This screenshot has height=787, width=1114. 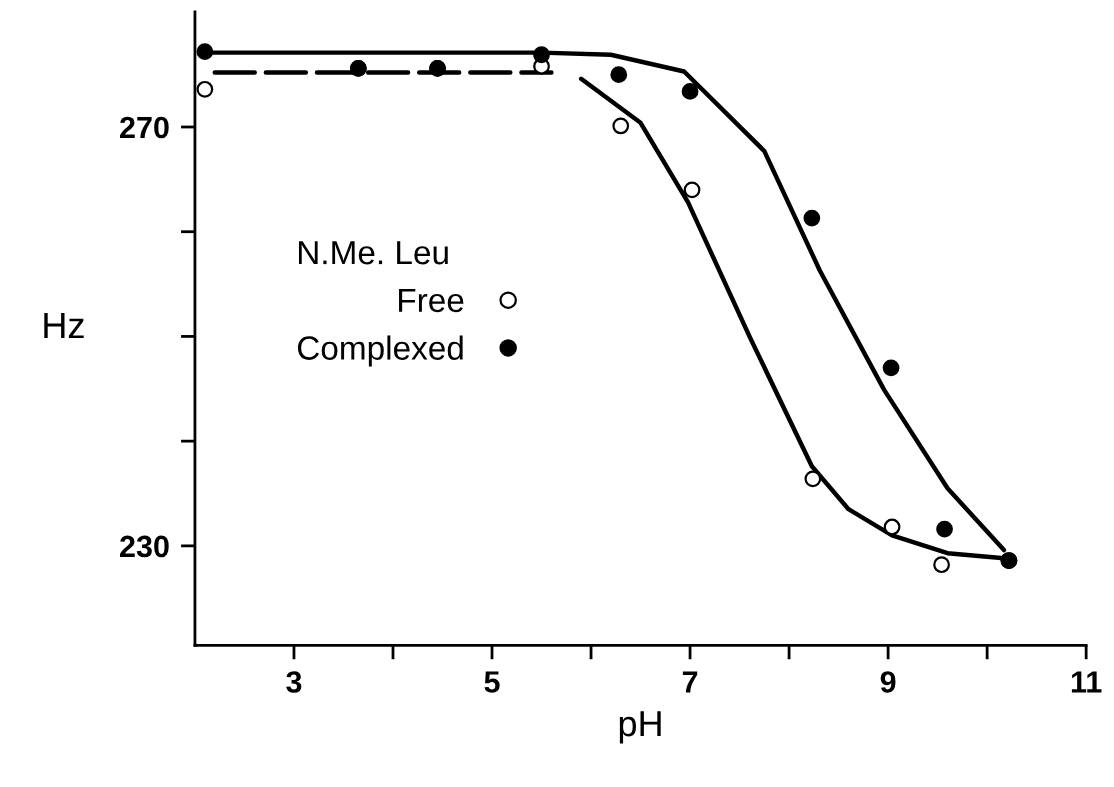 What do you see at coordinates (144, 127) in the screenshot?
I see `y-tick-label: 270` at bounding box center [144, 127].